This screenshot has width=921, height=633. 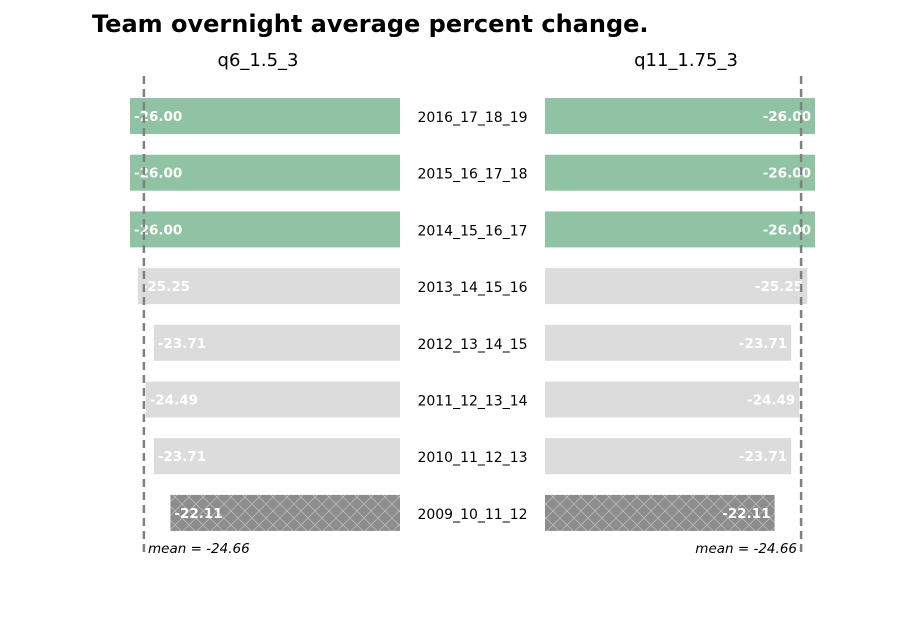 What do you see at coordinates (174, 401) in the screenshot?
I see `left-bar-value-label: -24.49` at bounding box center [174, 401].